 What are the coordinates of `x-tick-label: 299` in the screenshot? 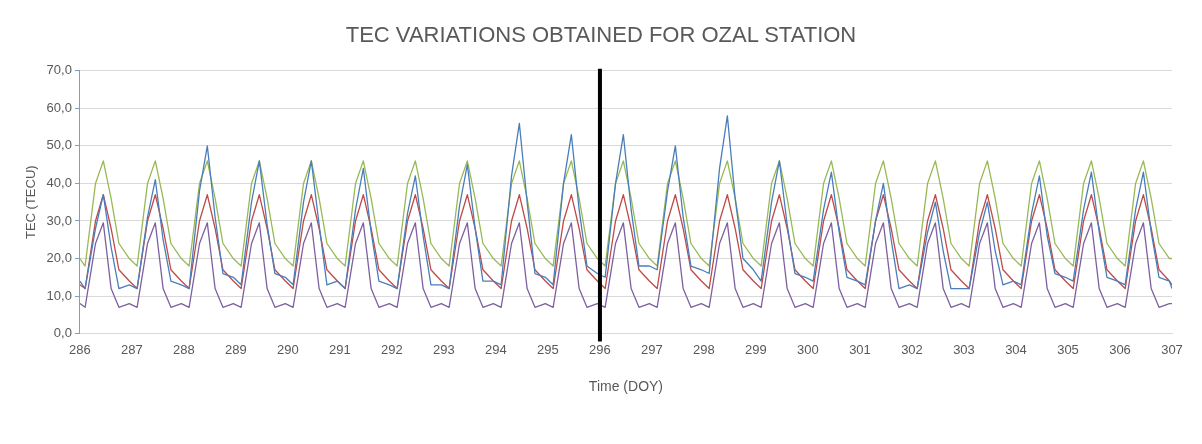 It's located at (756, 349).